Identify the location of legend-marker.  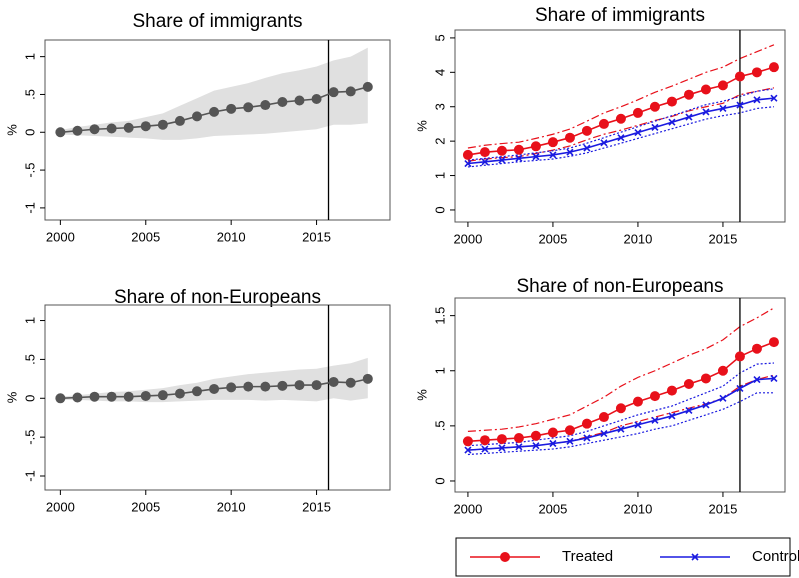
(695, 557).